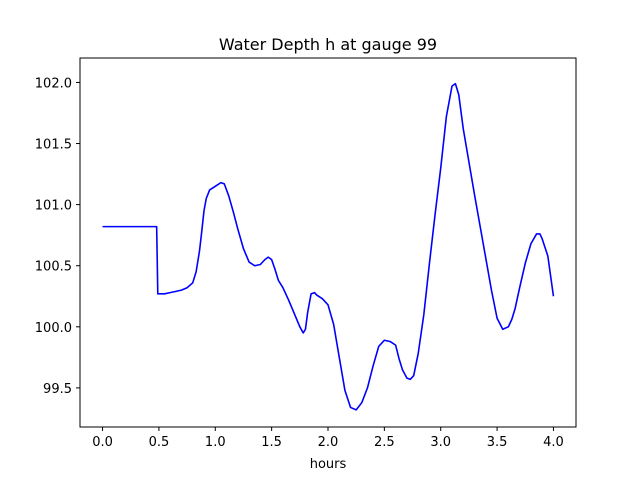  I want to click on x-tick-label: 0.5, so click(159, 442).